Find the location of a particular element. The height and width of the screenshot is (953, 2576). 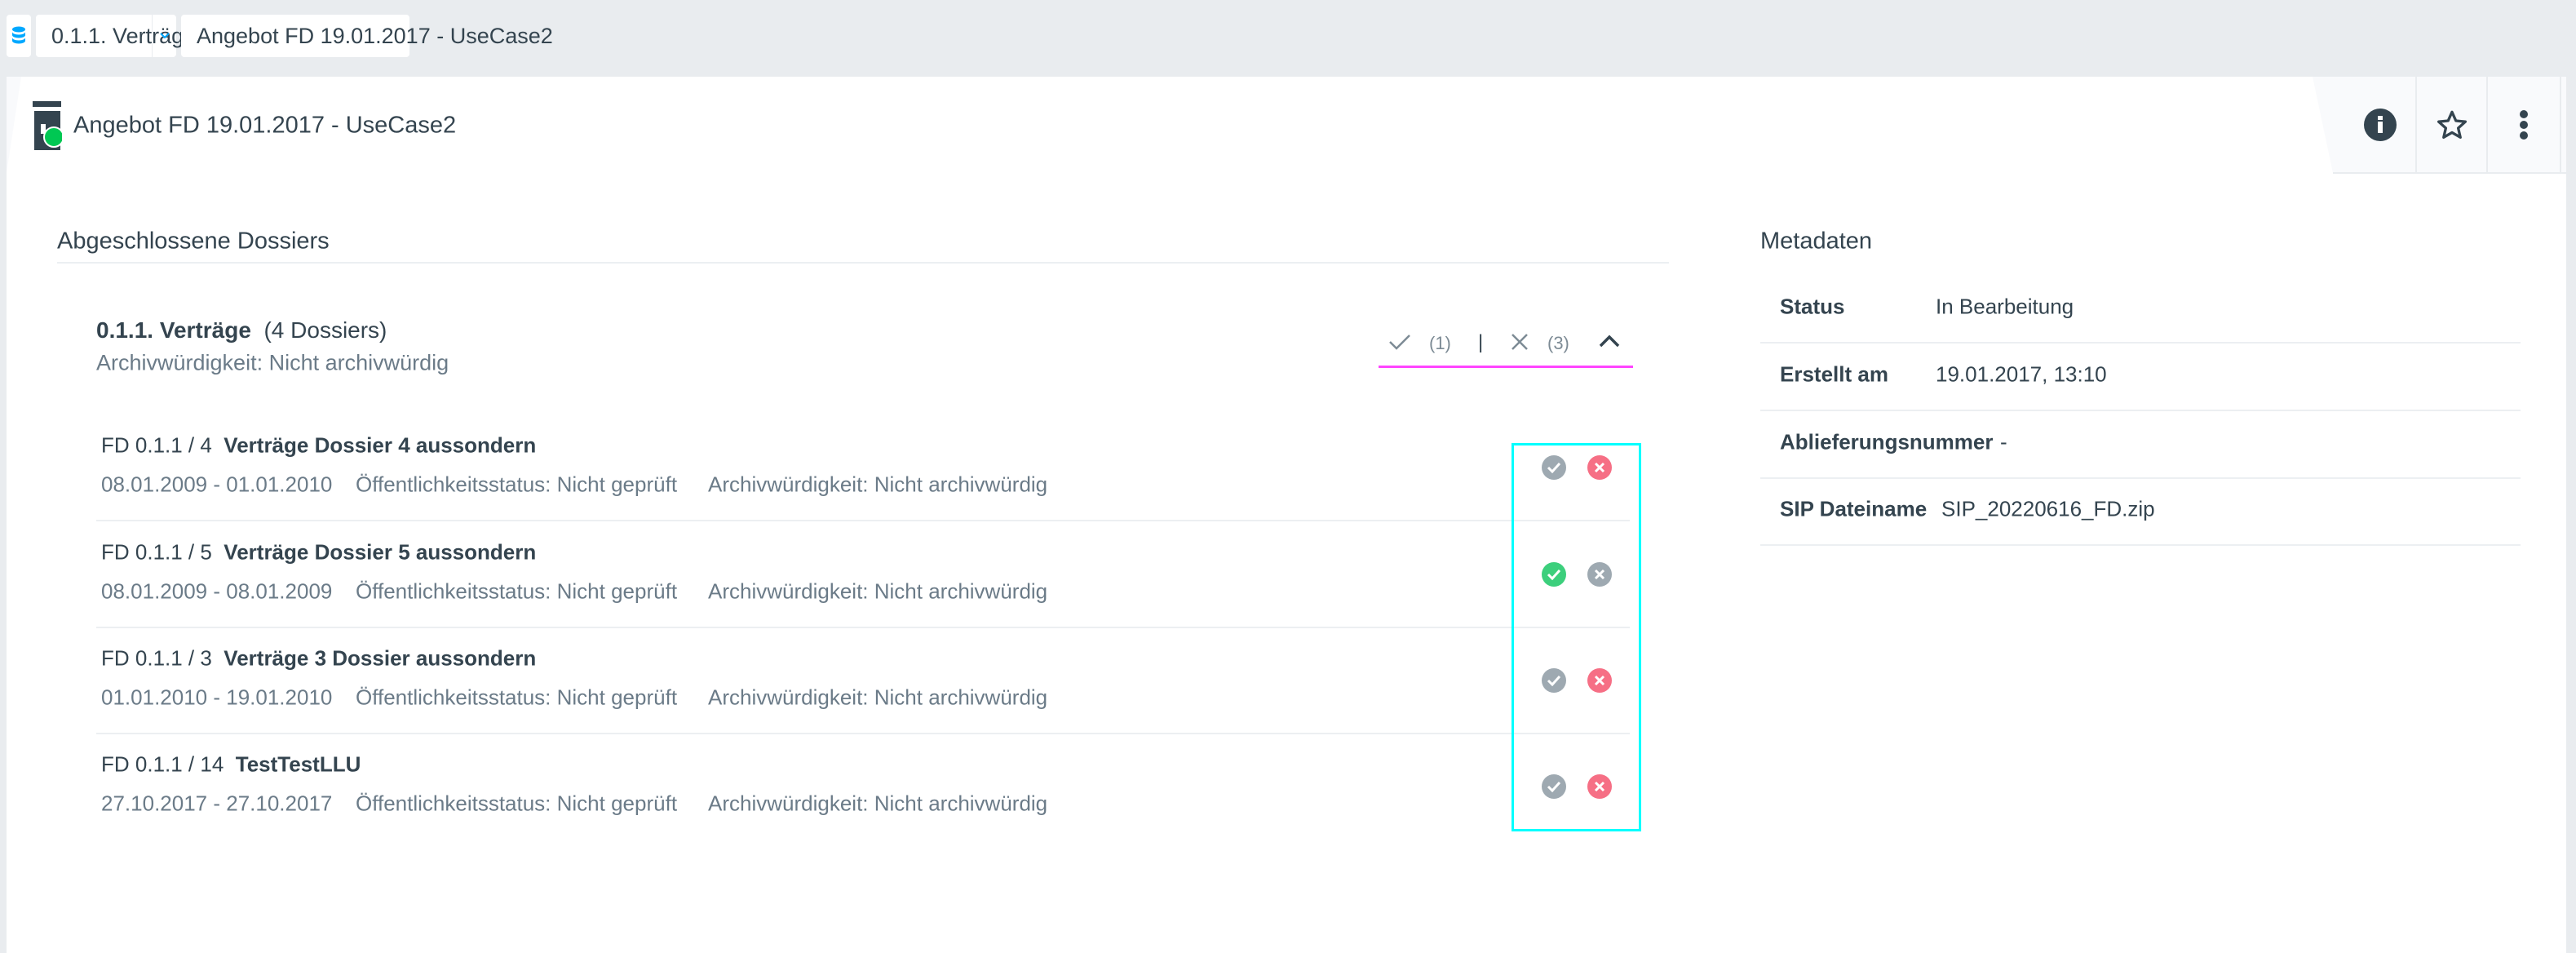

breadcrumb-label: 0.1.1. Verträge is located at coordinates (124, 35).